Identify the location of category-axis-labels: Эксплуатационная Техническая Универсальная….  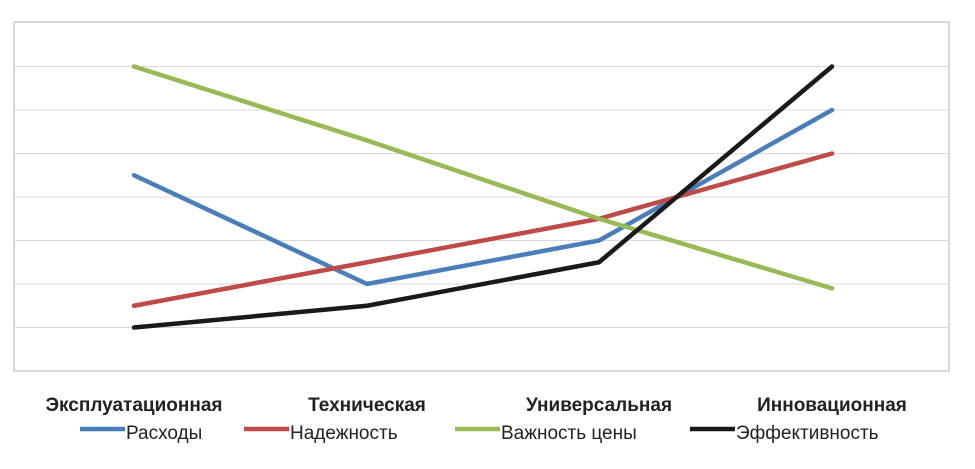
(476, 405).